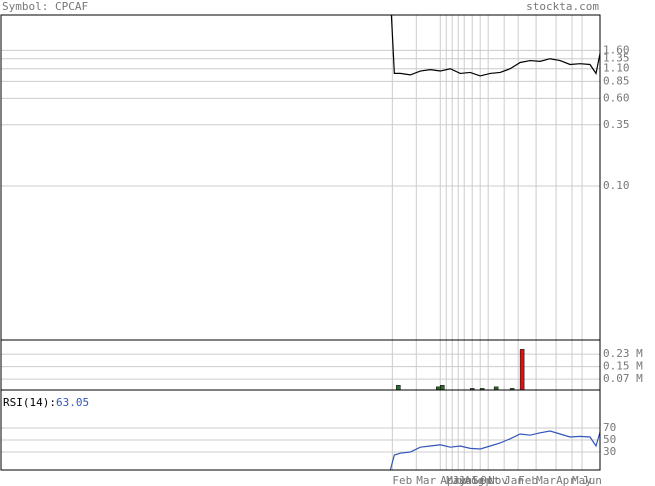 The image size is (655, 486). What do you see at coordinates (609, 451) in the screenshot?
I see `y-tick-label: 30` at bounding box center [609, 451].